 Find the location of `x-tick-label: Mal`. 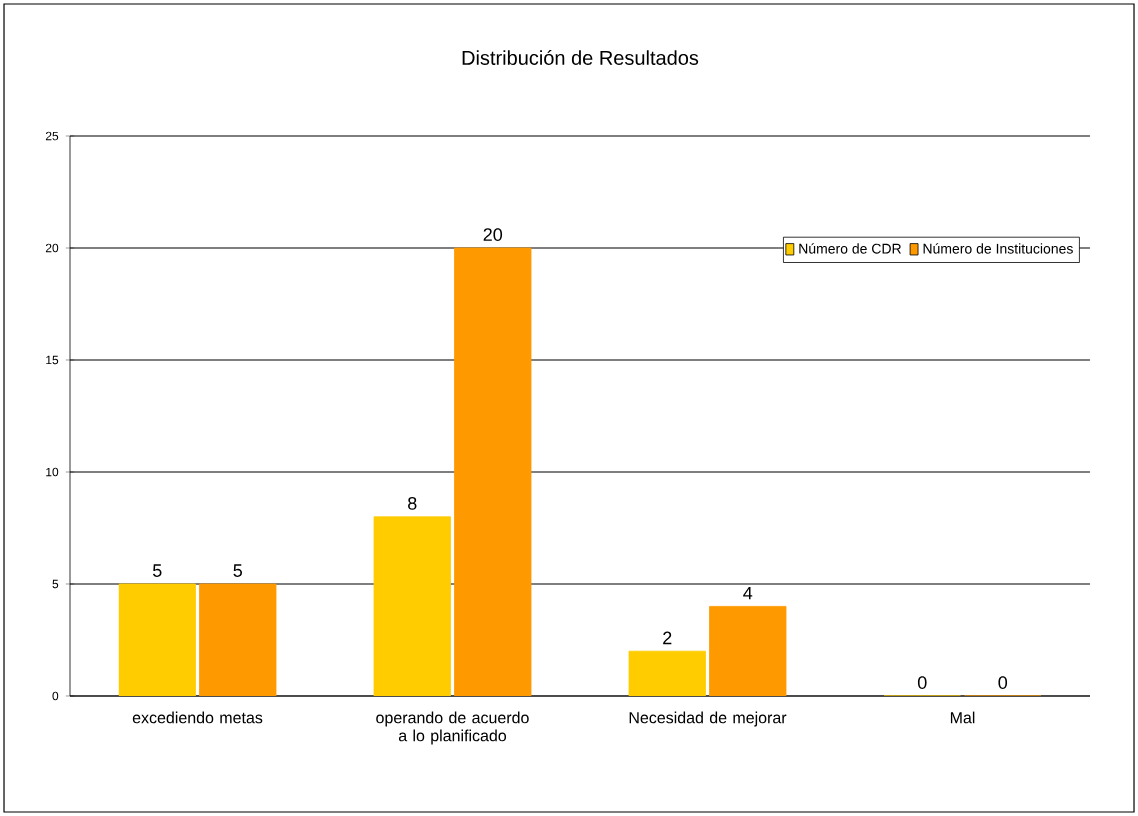

x-tick-label: Mal is located at coordinates (962, 717).